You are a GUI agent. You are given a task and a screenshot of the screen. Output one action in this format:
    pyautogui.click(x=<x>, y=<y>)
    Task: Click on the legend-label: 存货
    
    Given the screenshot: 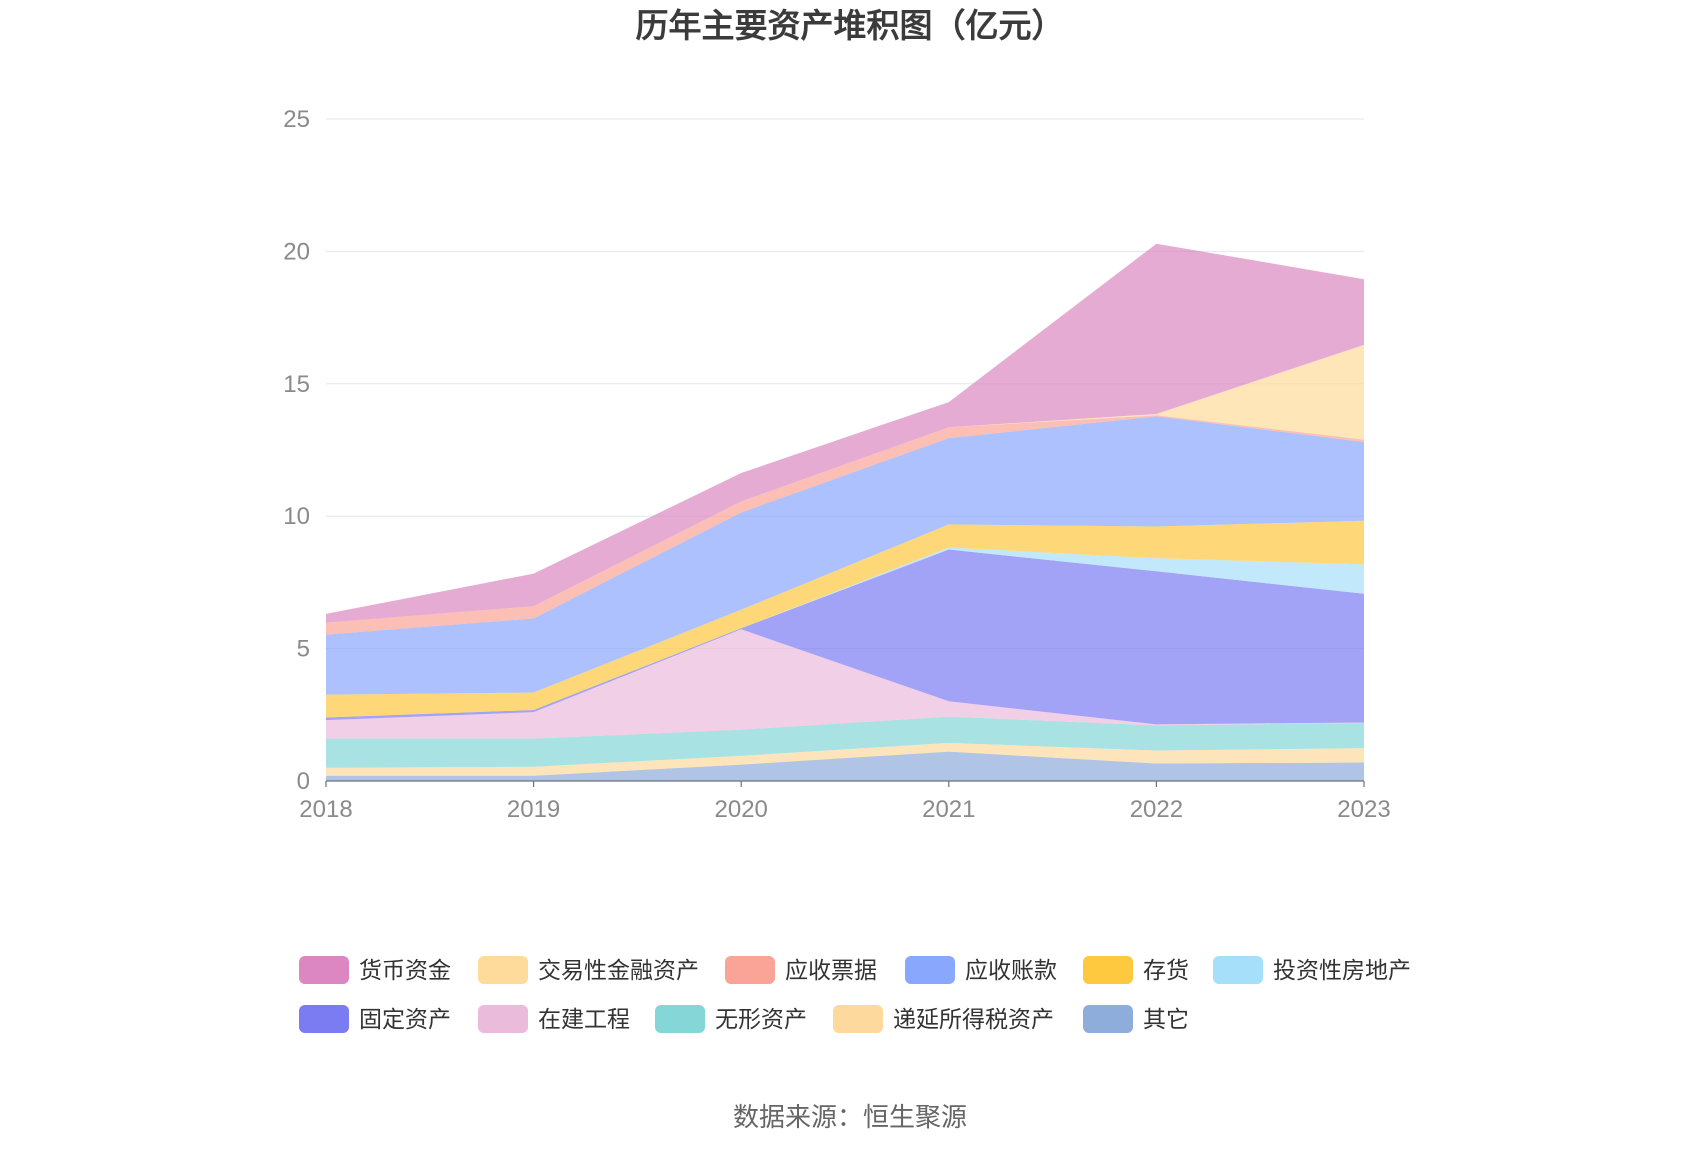 What is the action you would take?
    pyautogui.click(x=1166, y=970)
    